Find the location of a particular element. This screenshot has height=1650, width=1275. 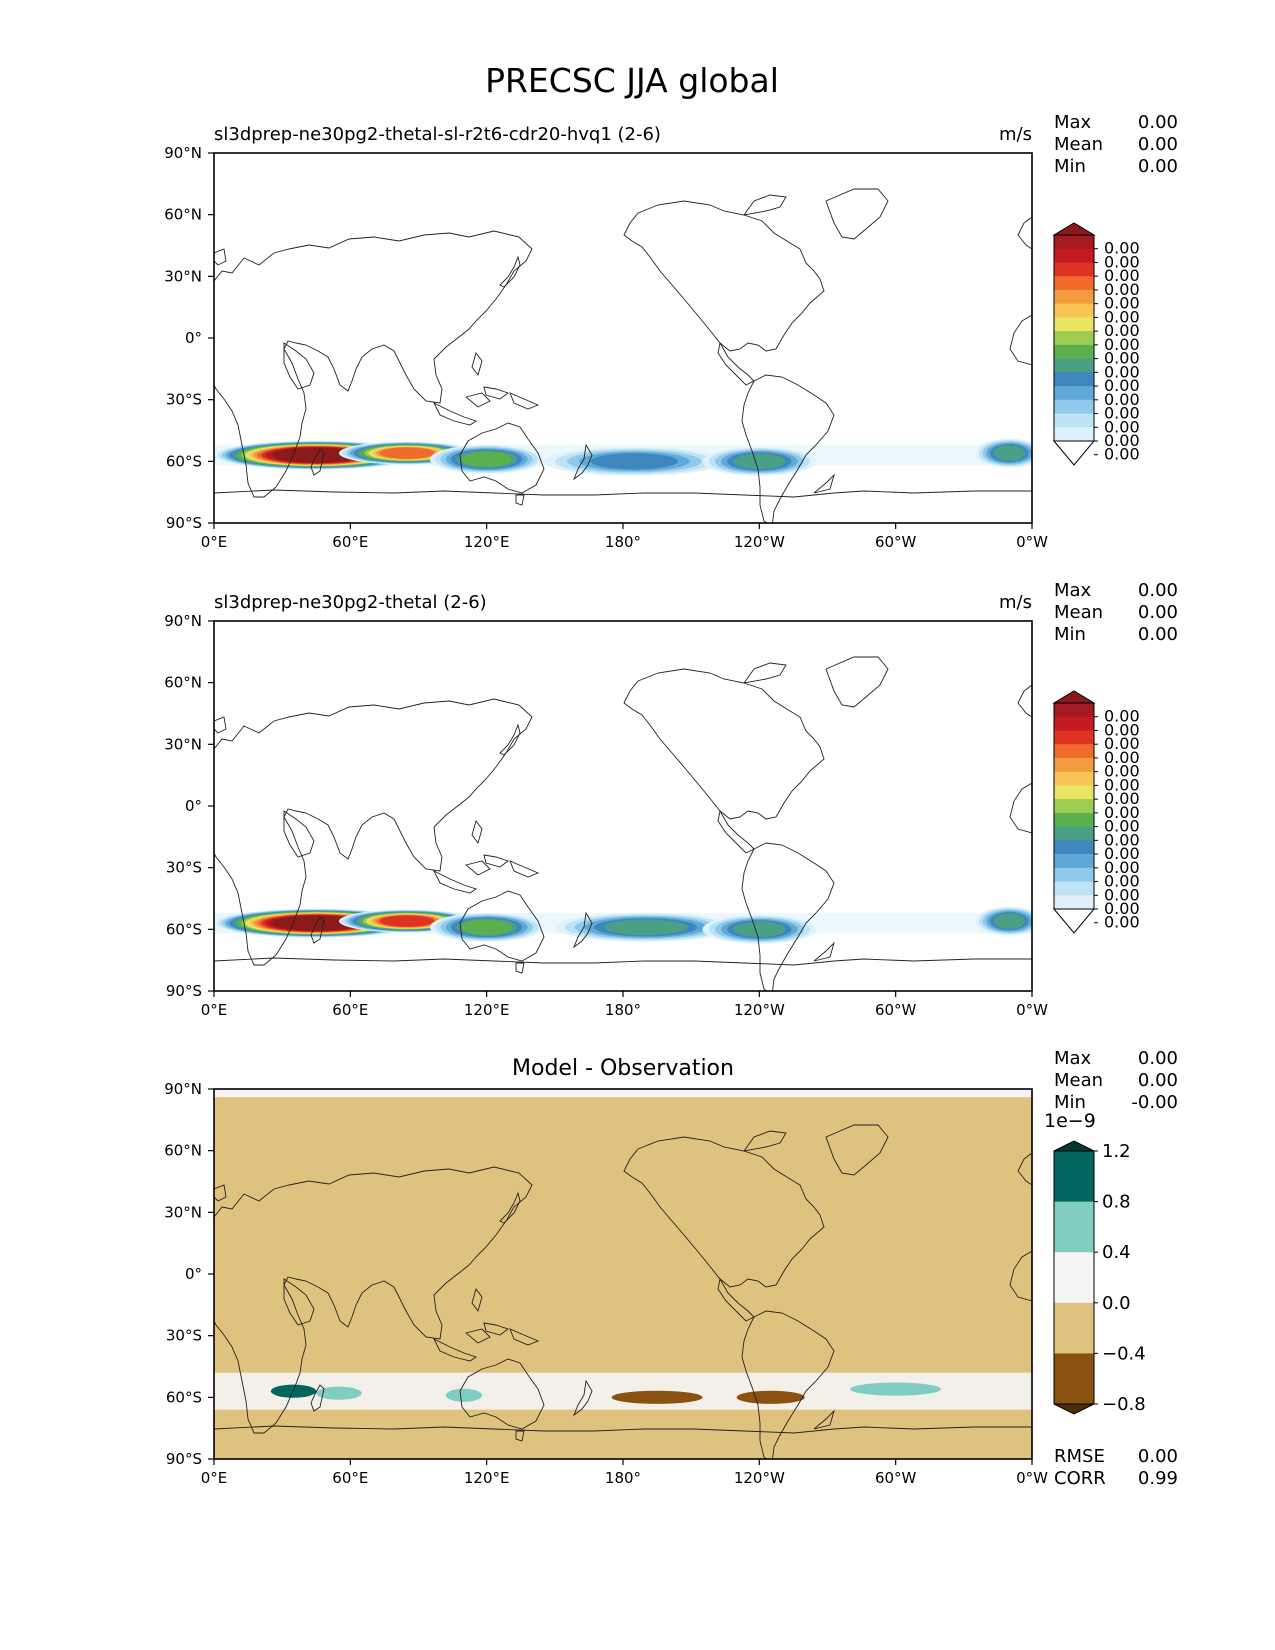

colorbar-tick-label-0: 1.2 is located at coordinates (1116, 1151).